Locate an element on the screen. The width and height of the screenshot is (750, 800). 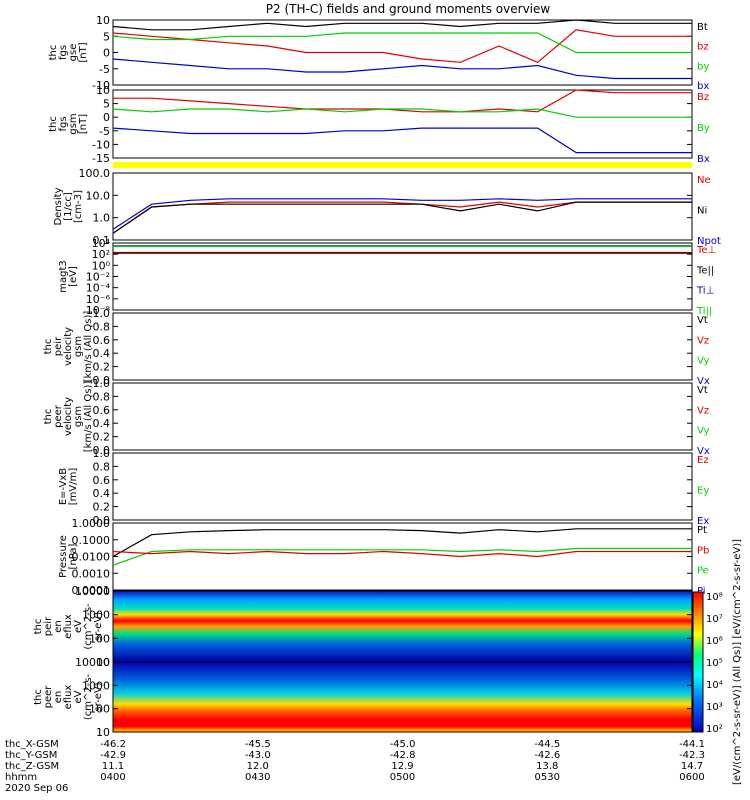
density-ytick-label: 10.0 is located at coordinates (98, 195).